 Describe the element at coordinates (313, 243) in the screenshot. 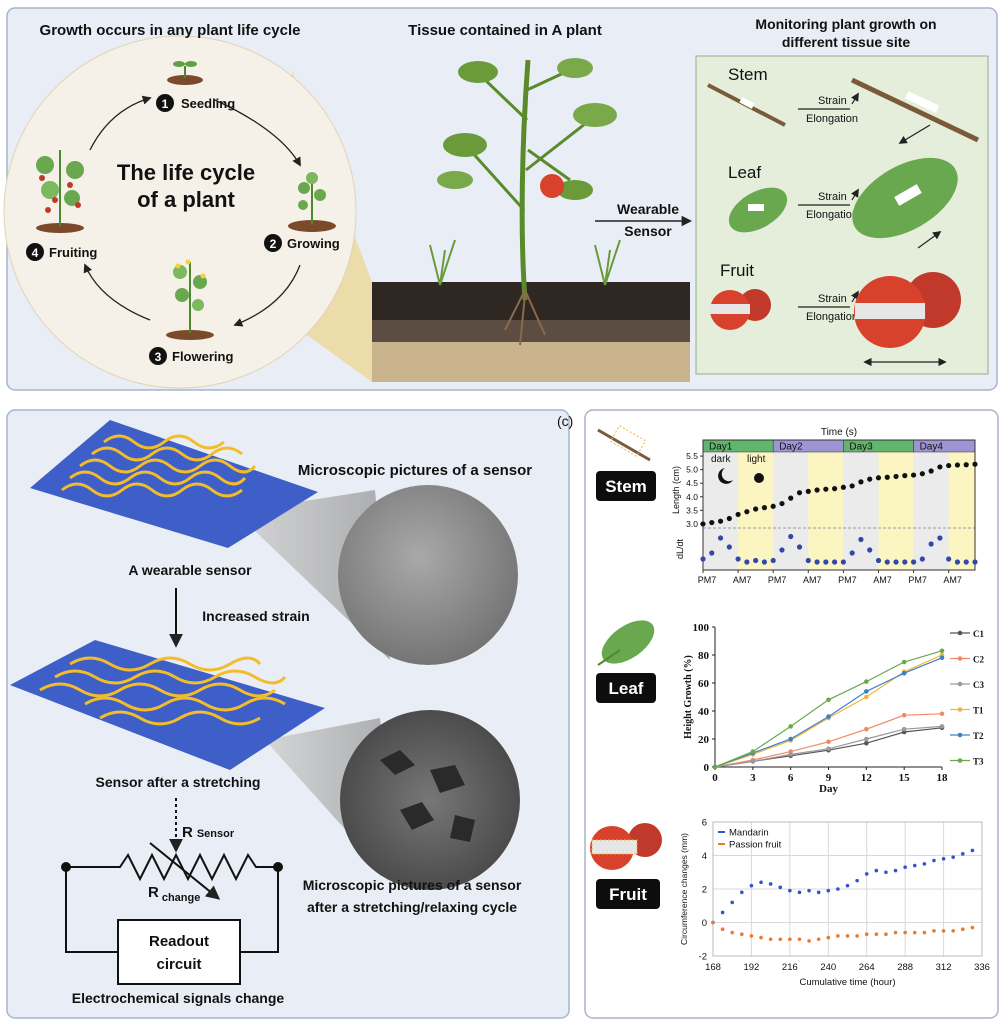

I see `stage-label: Growing` at that location.